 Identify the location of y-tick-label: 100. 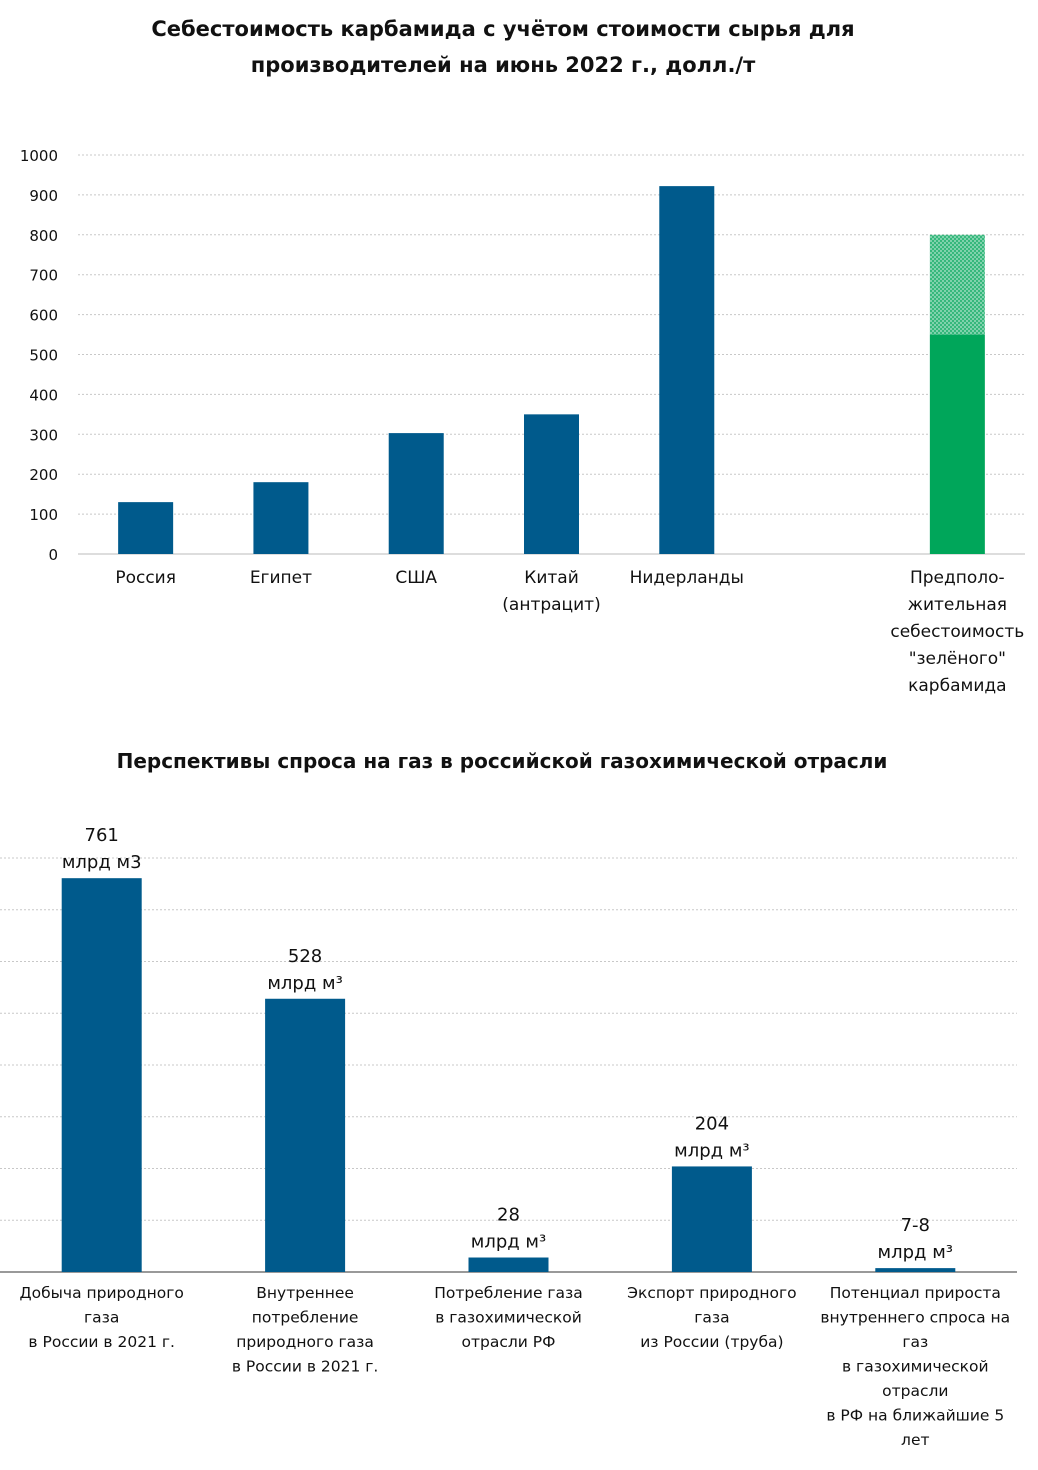
(43, 515).